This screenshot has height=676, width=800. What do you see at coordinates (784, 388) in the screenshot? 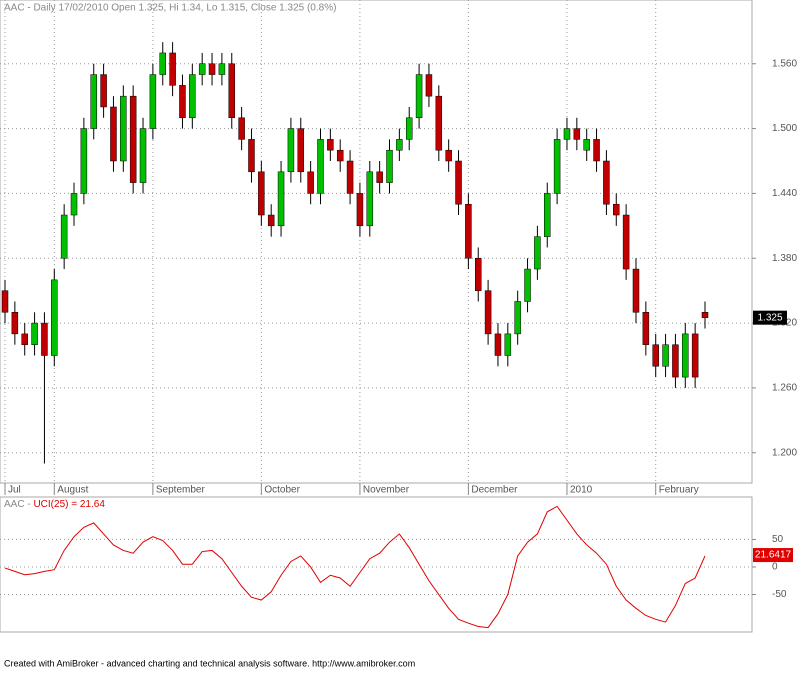
I see `y-tick-label: 1.260` at bounding box center [784, 388].